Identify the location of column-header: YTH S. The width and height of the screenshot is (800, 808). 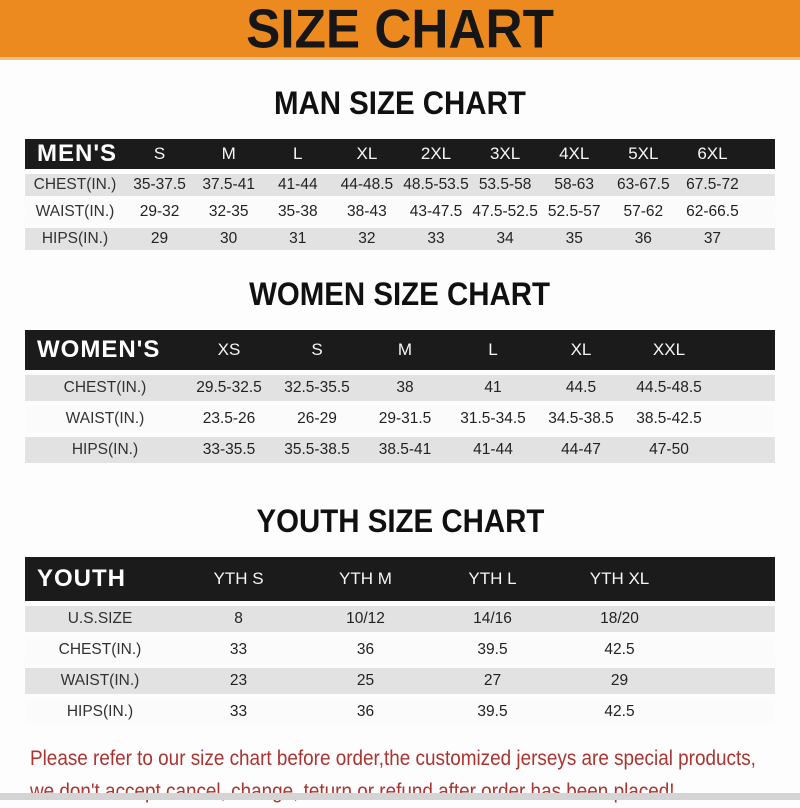
(238, 578).